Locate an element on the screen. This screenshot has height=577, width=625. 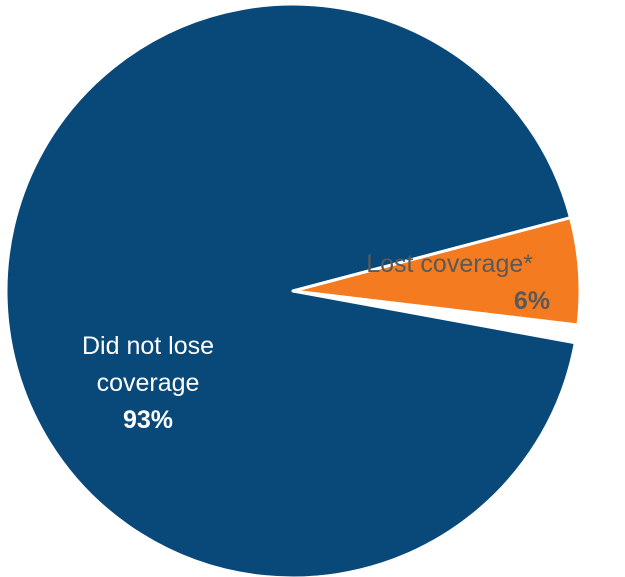
slice-value-1: 6% is located at coordinates (532, 301).